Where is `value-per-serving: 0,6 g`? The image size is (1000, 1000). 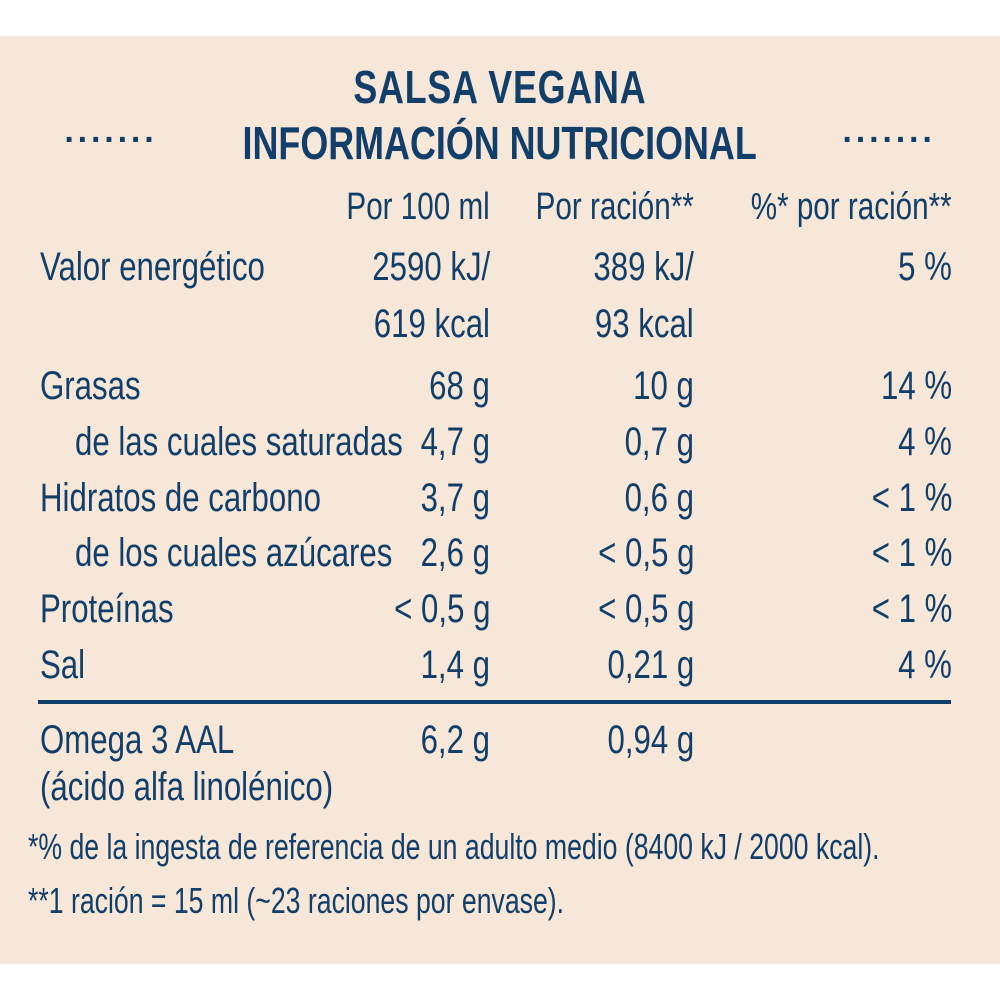
value-per-serving: 0,6 g is located at coordinates (659, 498).